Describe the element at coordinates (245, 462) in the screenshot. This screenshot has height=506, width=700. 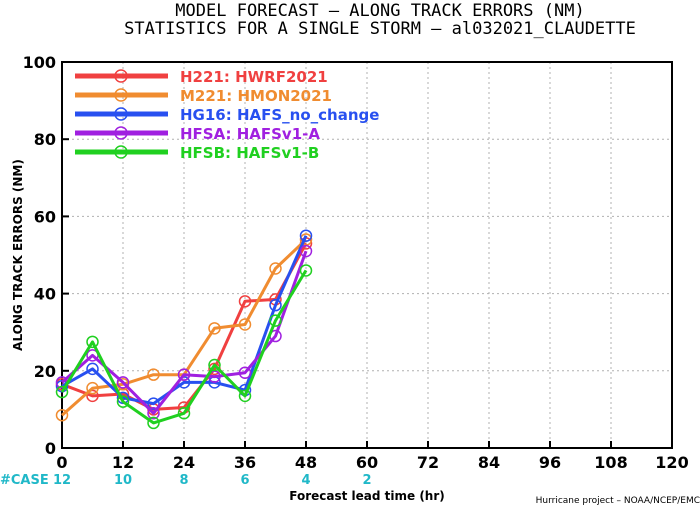
I see `x-tick-label: 36` at that location.